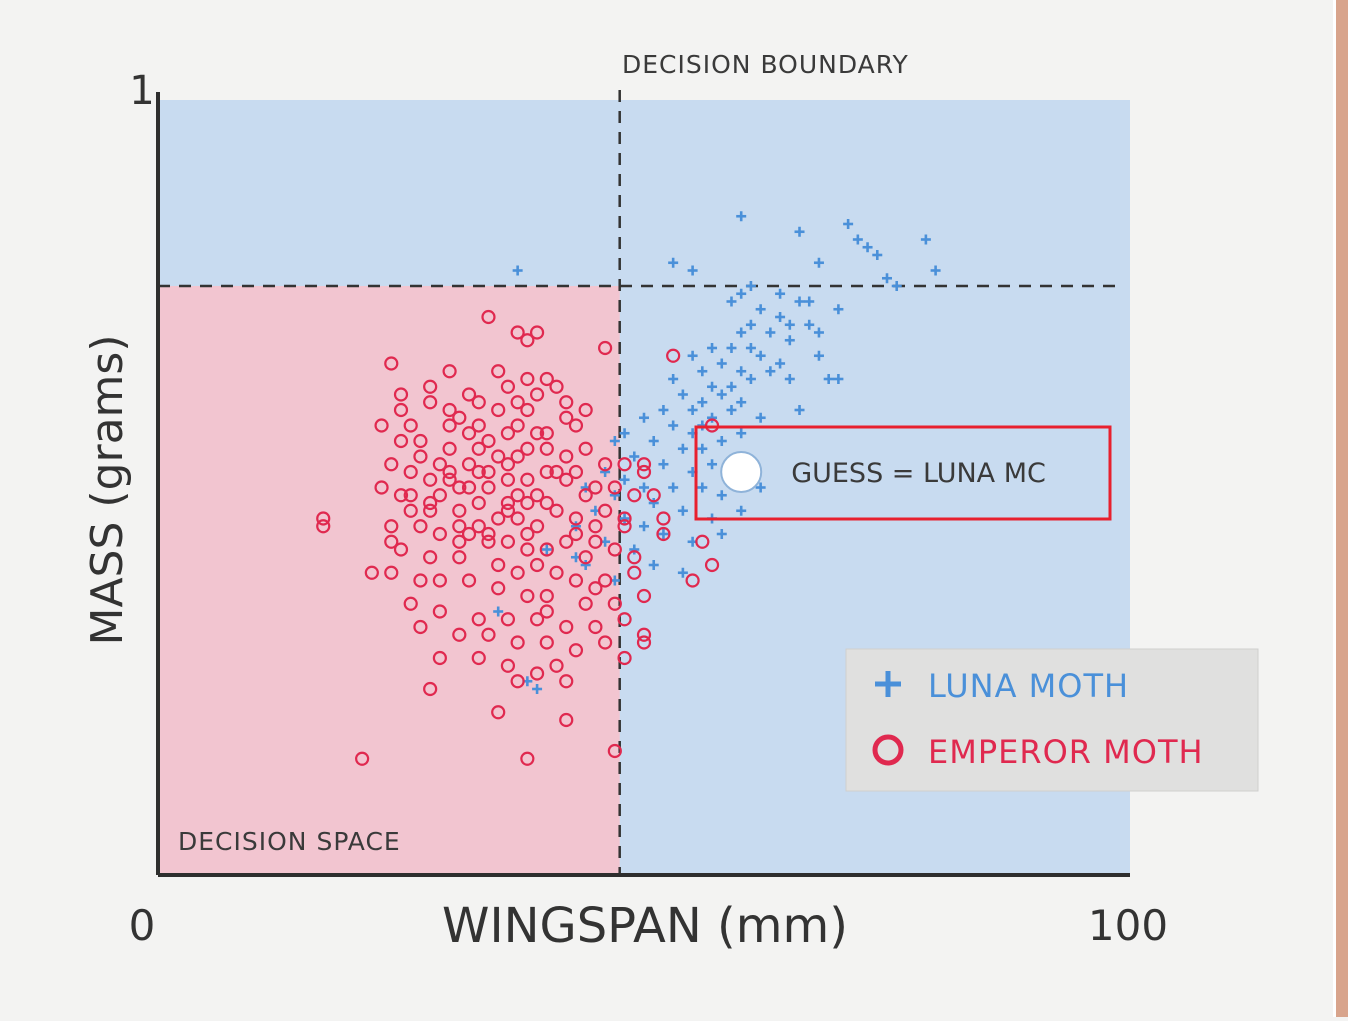 This screenshot has width=1348, height=1021. What do you see at coordinates (289, 841) in the screenshot?
I see `decision-space-label: DECISION SPACE` at bounding box center [289, 841].